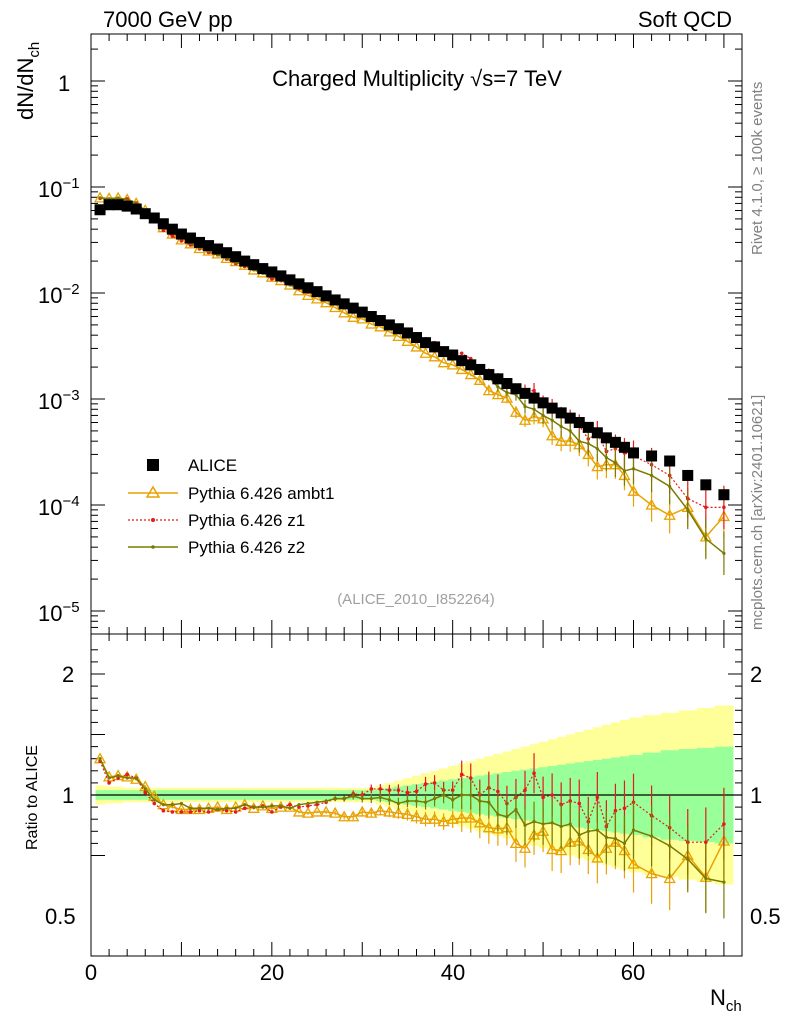 The image size is (786, 1024). What do you see at coordinates (633, 972) in the screenshot?
I see `xtick-60: 60` at bounding box center [633, 972].